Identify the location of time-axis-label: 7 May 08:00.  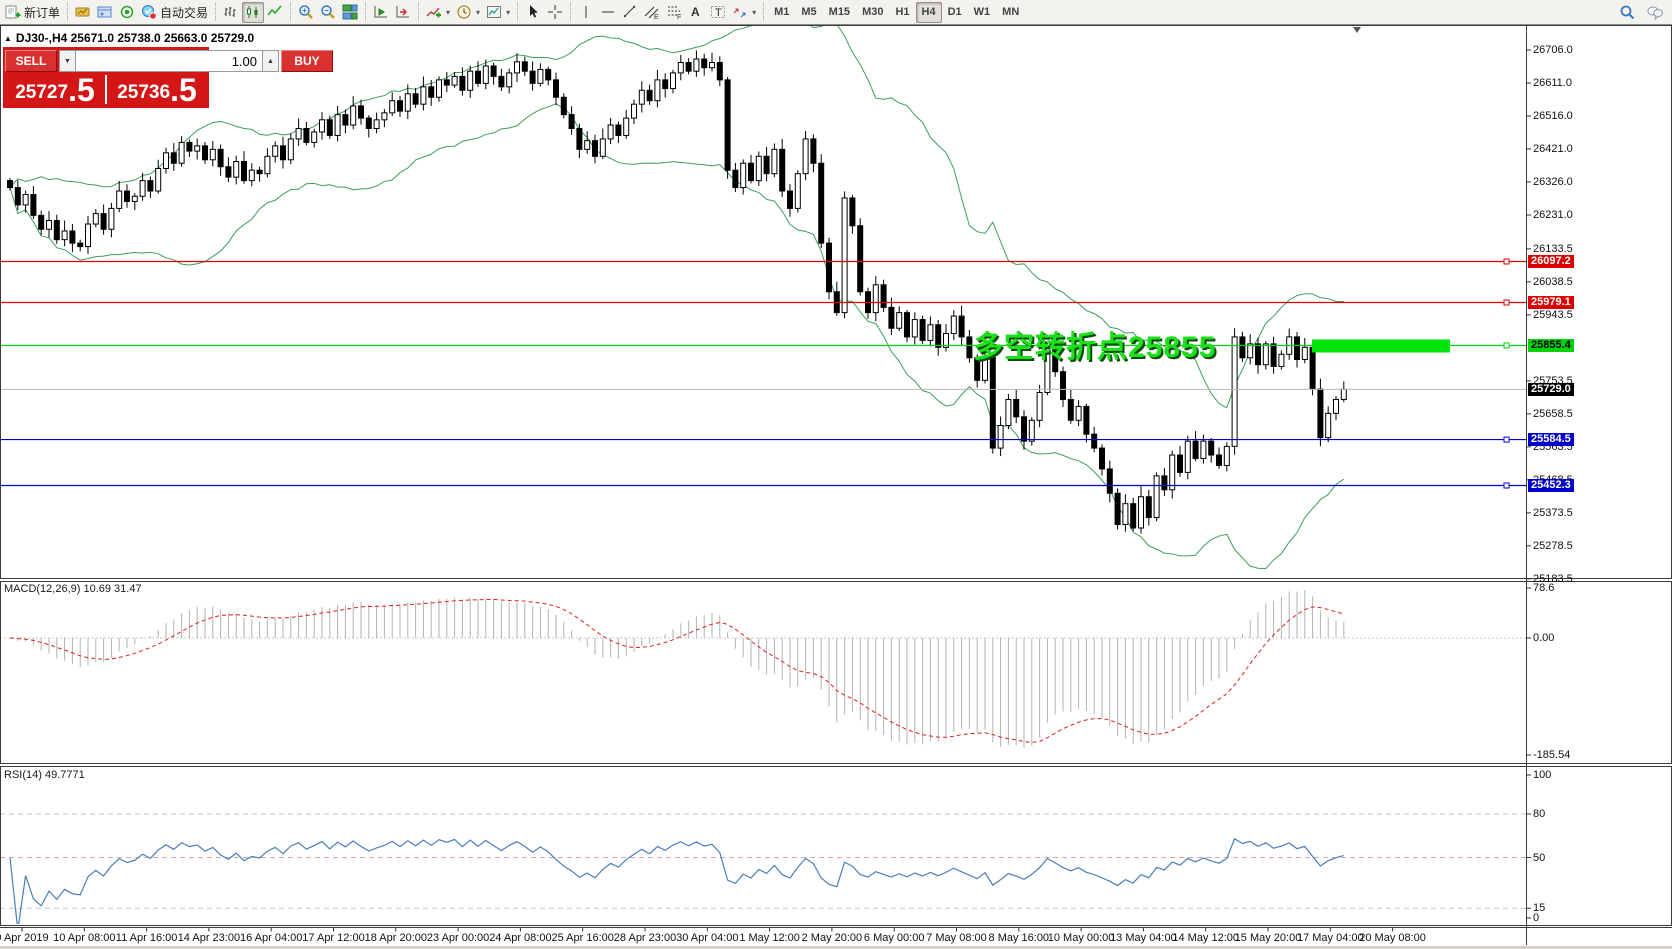
(956, 938).